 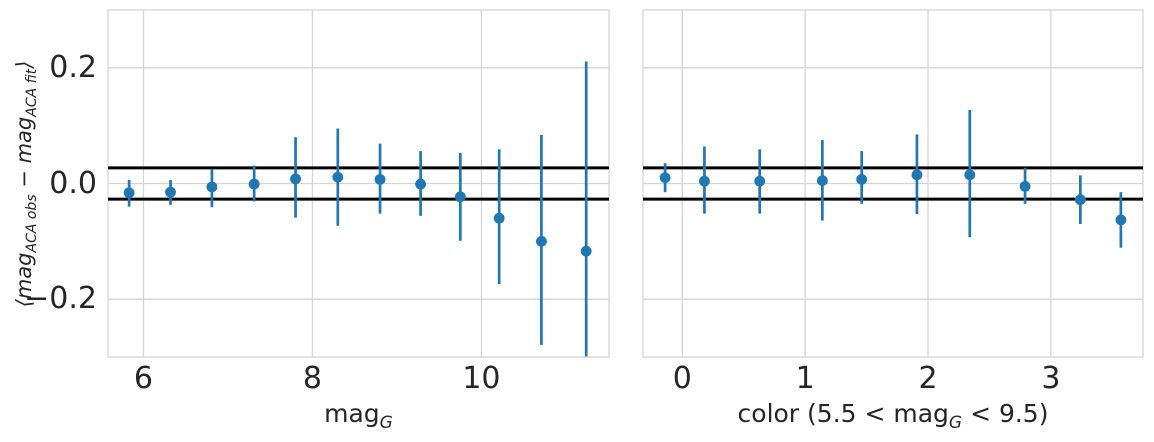 What do you see at coordinates (312, 378) in the screenshot?
I see `x-tick-label: 8` at bounding box center [312, 378].